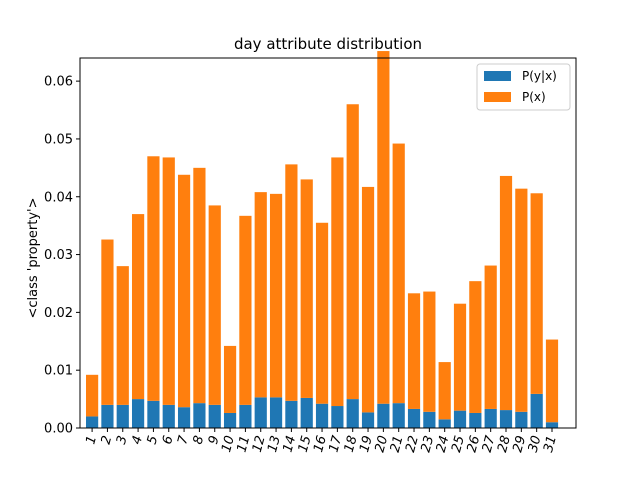 Image resolution: width=640 pixels, height=480 pixels. What do you see at coordinates (122, 440) in the screenshot?
I see `x-tick-label: 3` at bounding box center [122, 440].